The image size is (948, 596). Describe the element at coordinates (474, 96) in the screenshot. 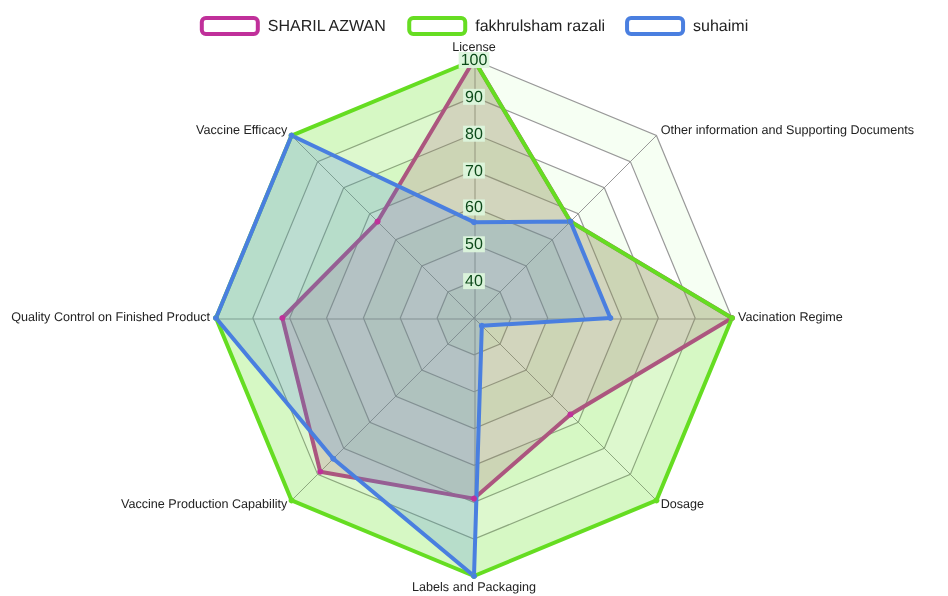

I see `y-tick-label: 90` at that location.